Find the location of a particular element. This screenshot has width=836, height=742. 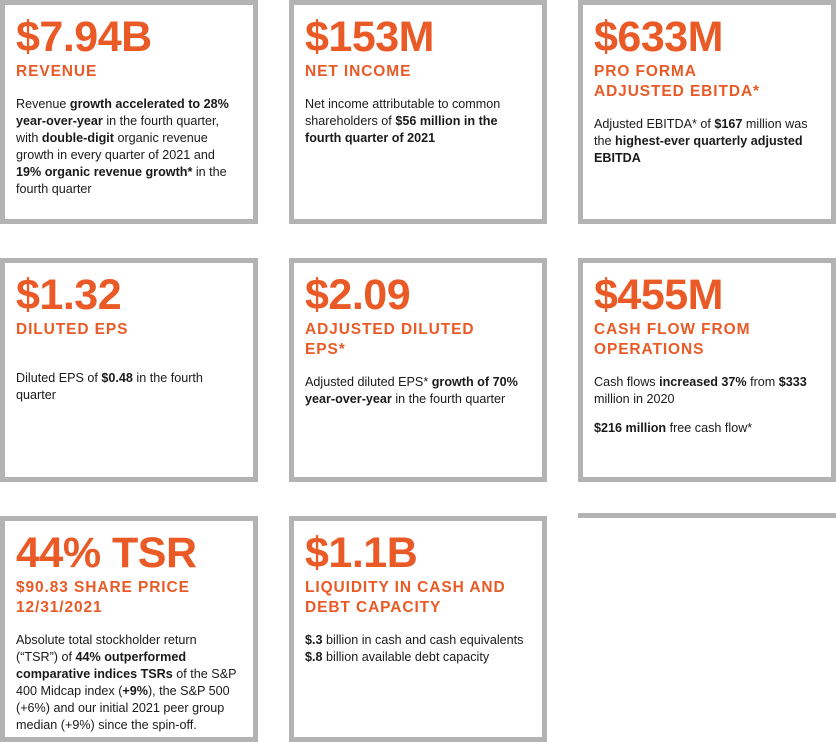

card-label: PRO FORMA ADJUSTED EBITDA* is located at coordinates (677, 81).